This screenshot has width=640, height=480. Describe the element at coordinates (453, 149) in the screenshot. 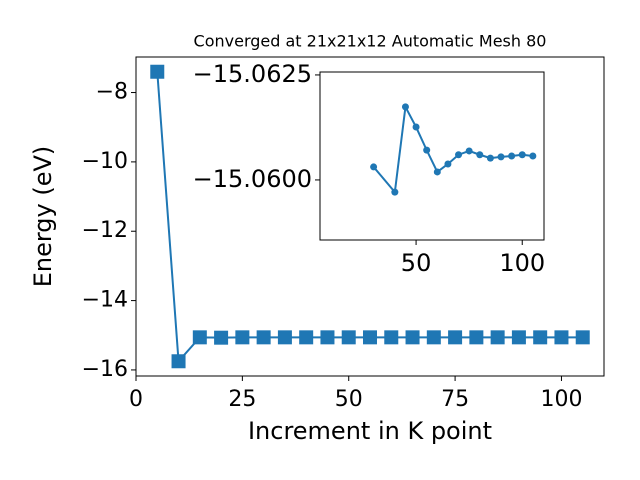

I see `plot-layer` at that location.